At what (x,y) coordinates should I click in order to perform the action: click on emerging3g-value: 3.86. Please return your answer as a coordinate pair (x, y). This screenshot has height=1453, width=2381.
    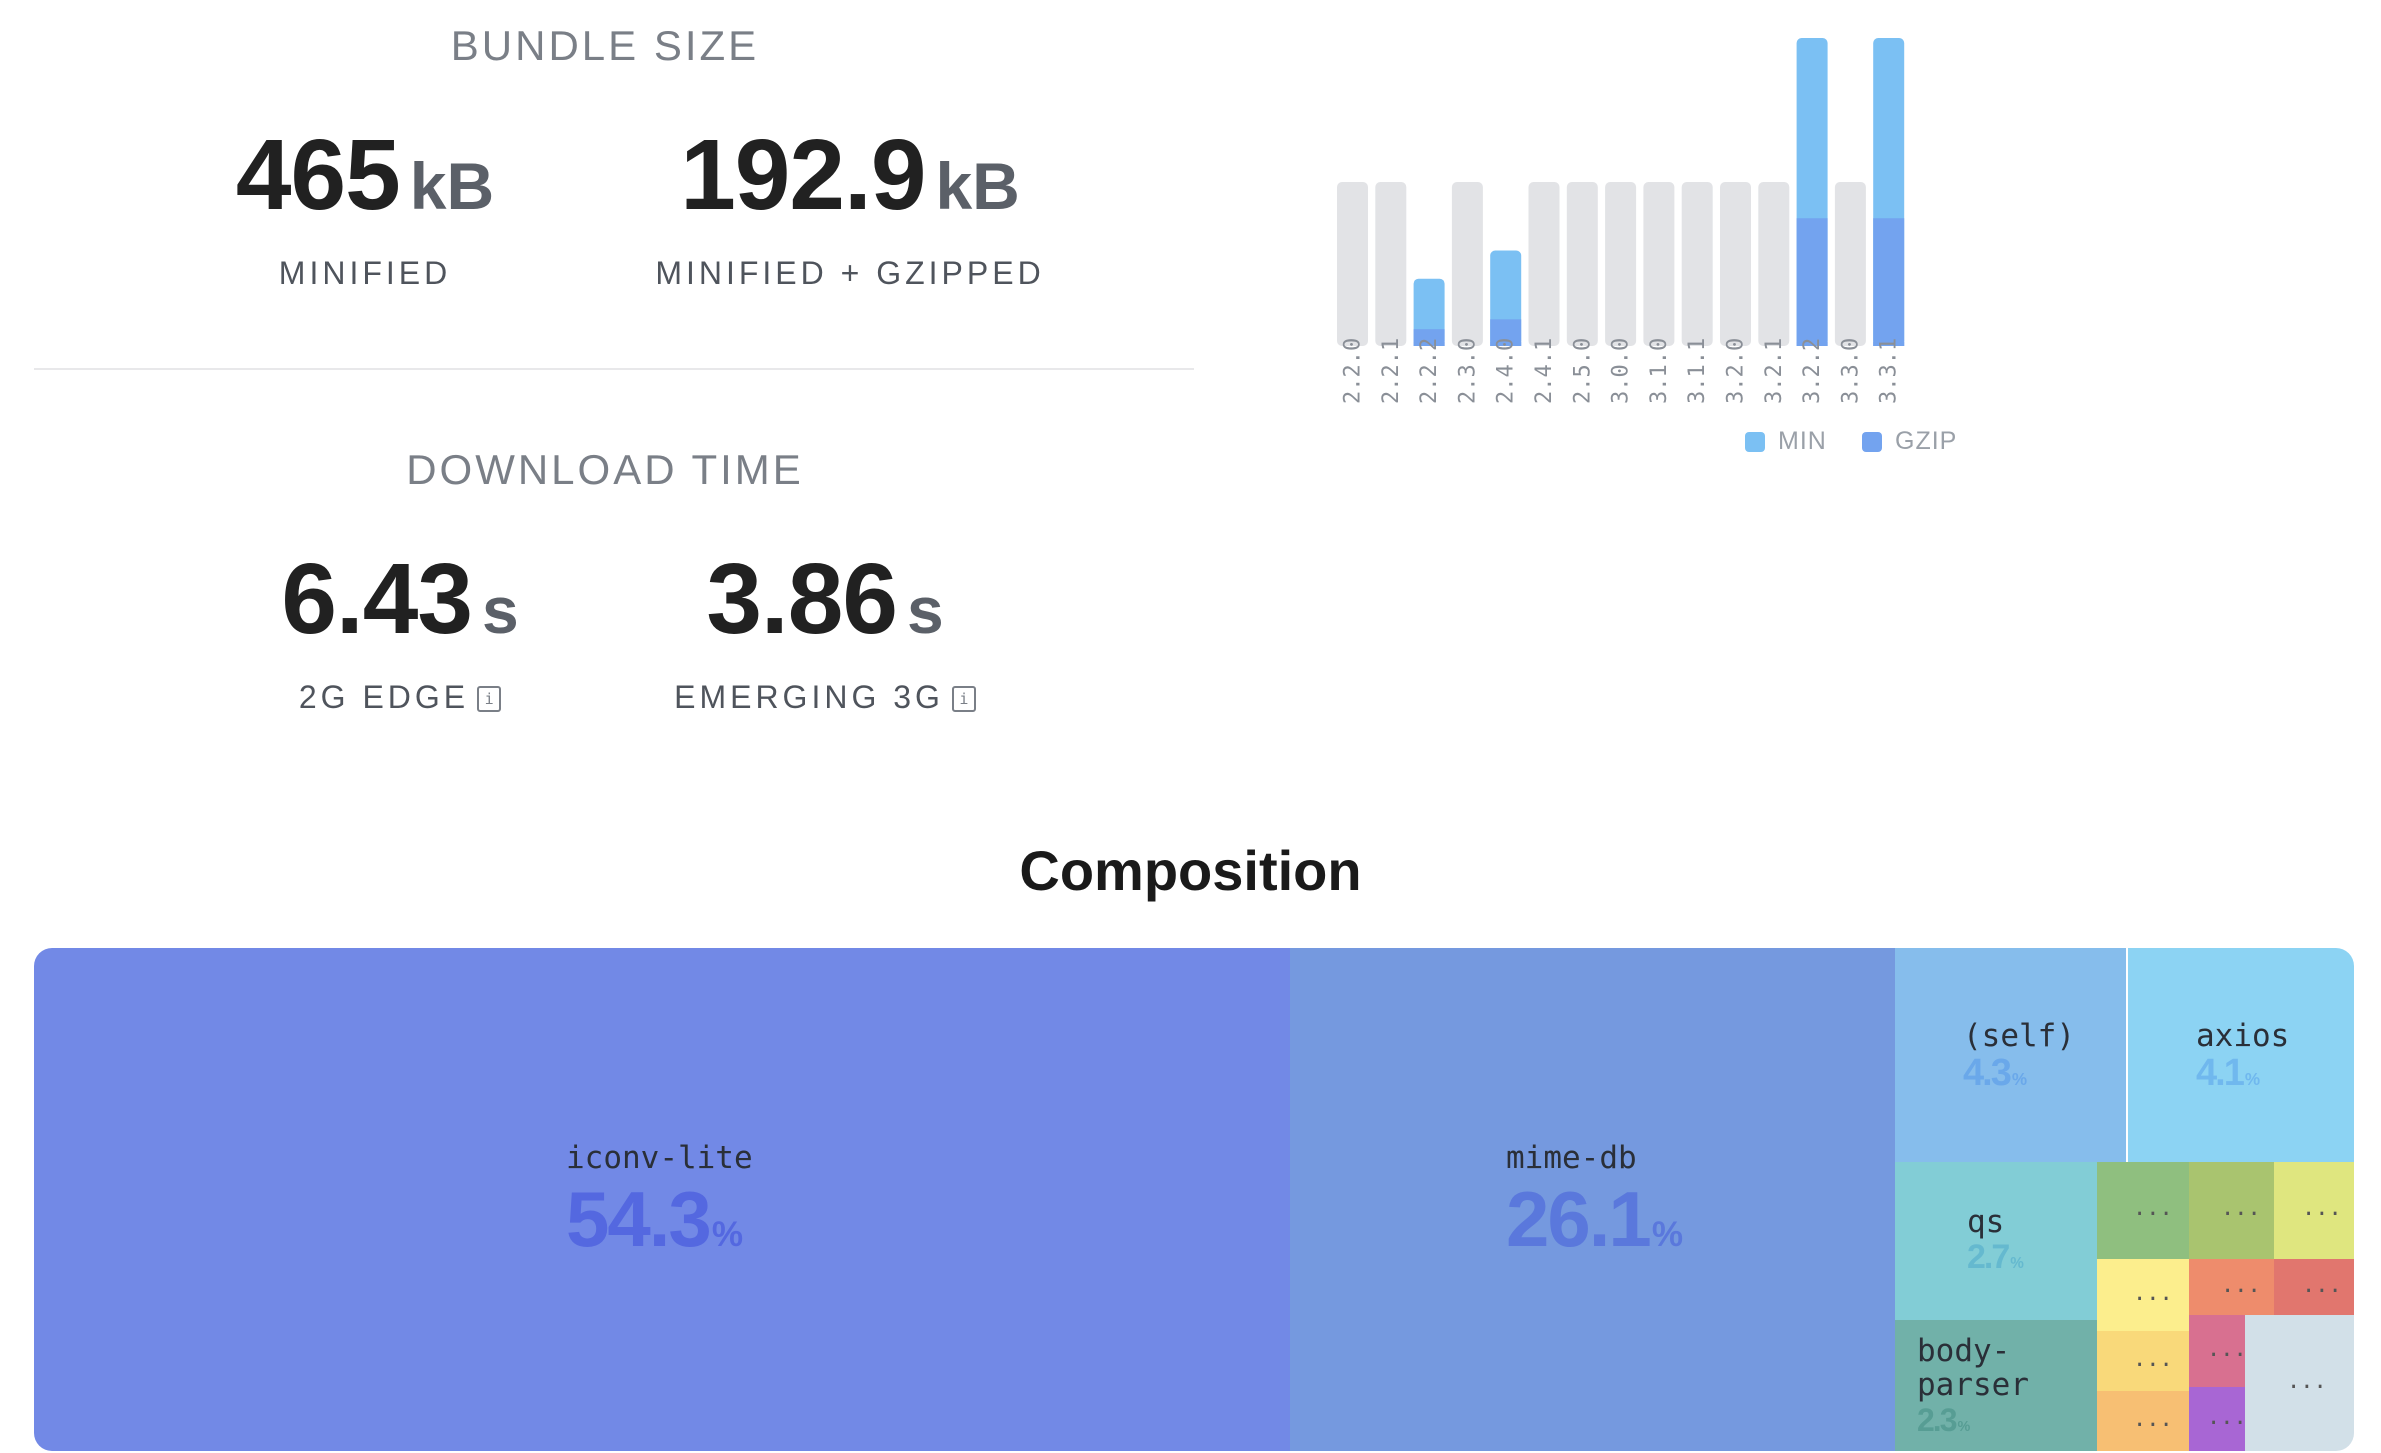
    Looking at the image, I should click on (802, 599).